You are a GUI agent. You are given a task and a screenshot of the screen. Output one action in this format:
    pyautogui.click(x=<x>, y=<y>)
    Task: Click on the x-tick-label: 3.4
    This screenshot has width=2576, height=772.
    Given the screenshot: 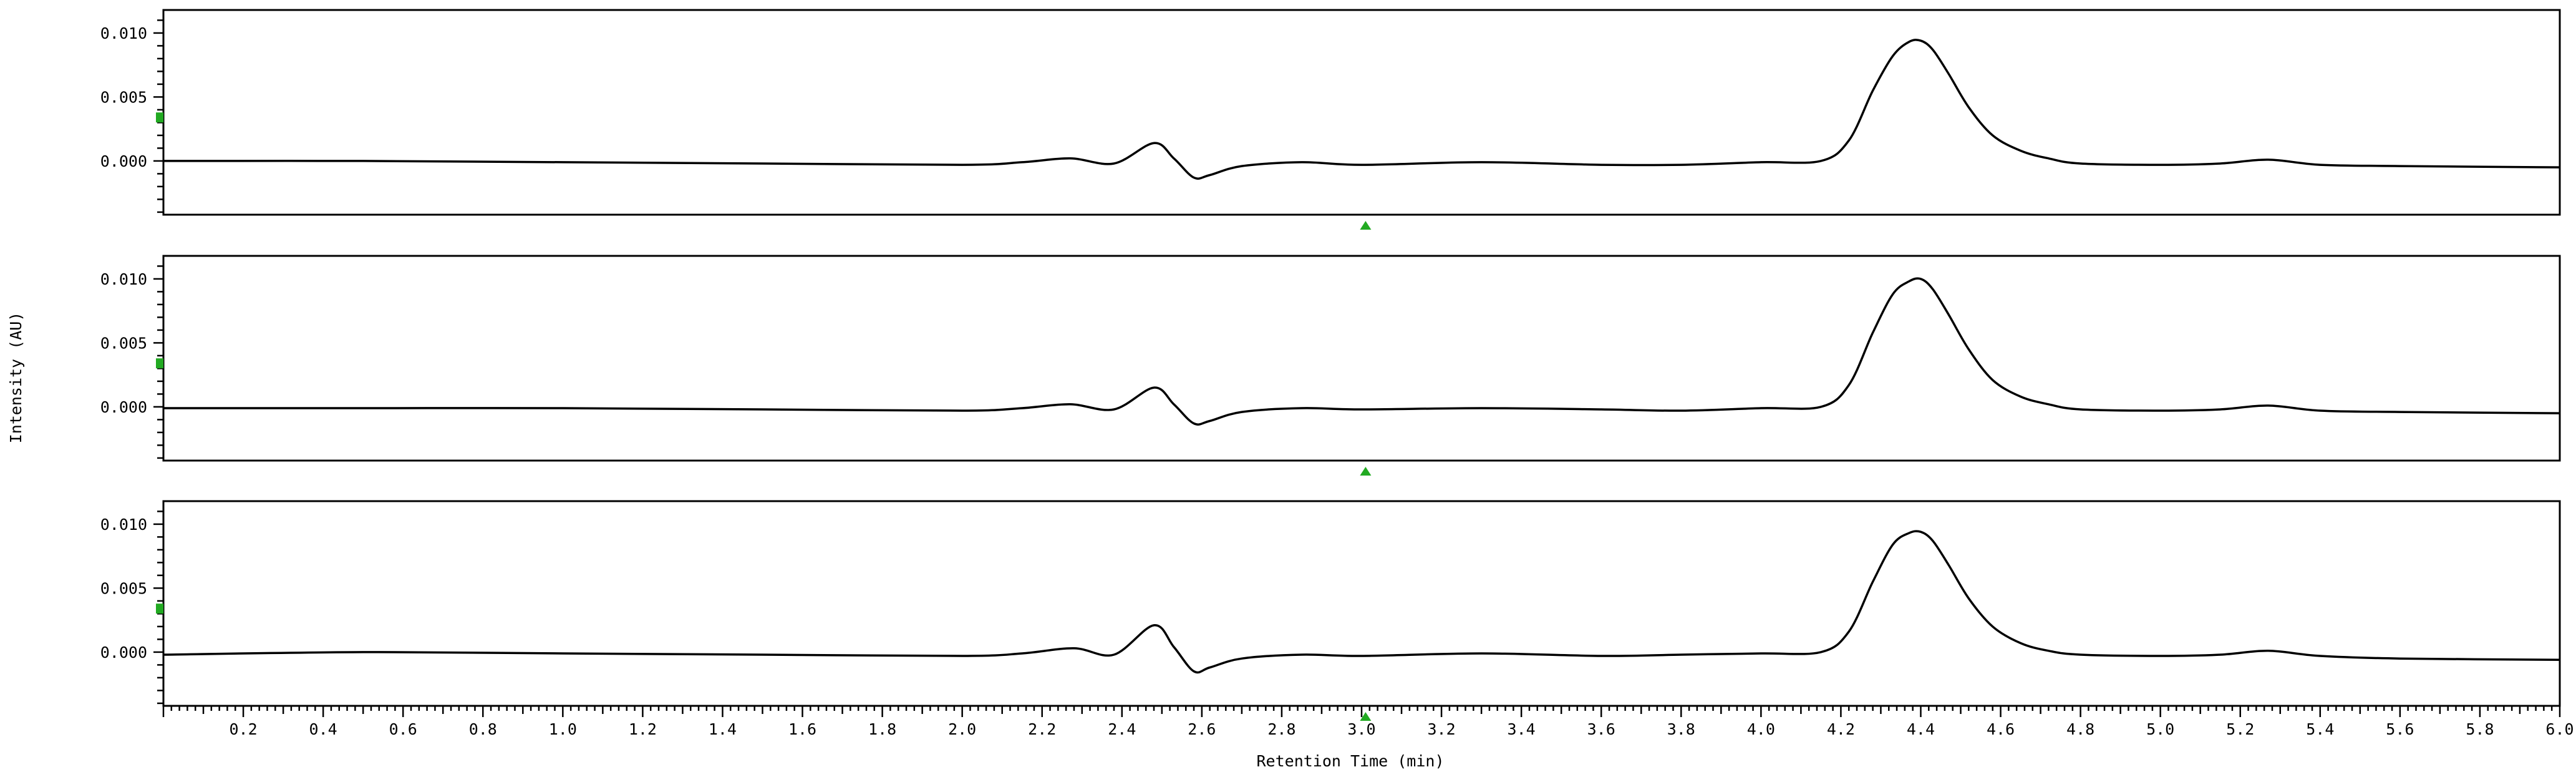 What is the action you would take?
    pyautogui.click(x=1522, y=729)
    